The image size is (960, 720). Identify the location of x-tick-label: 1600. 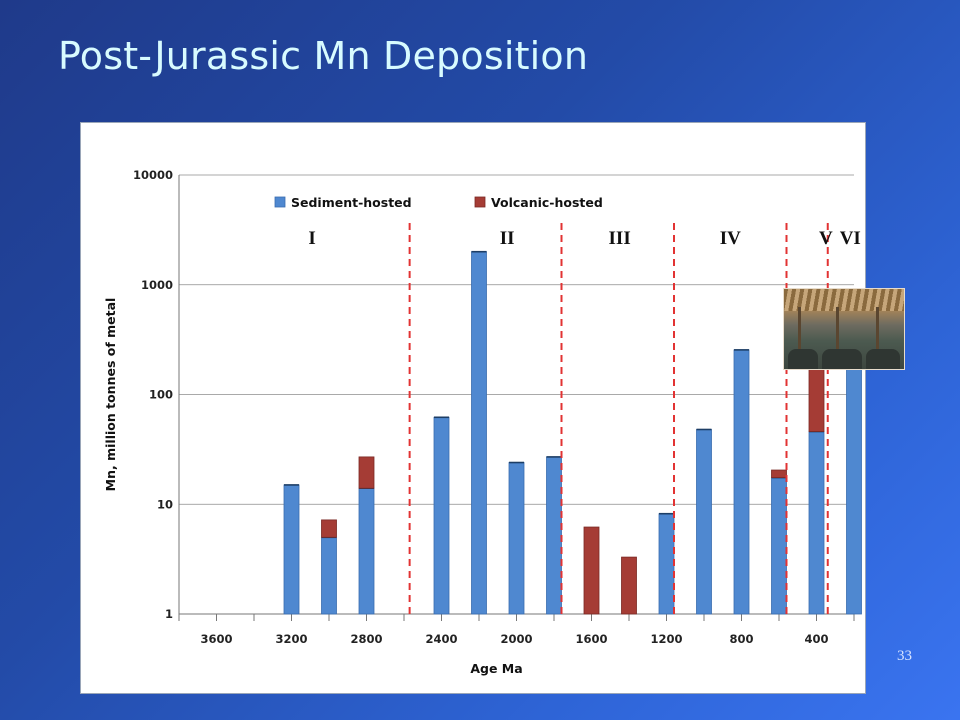
(591, 639).